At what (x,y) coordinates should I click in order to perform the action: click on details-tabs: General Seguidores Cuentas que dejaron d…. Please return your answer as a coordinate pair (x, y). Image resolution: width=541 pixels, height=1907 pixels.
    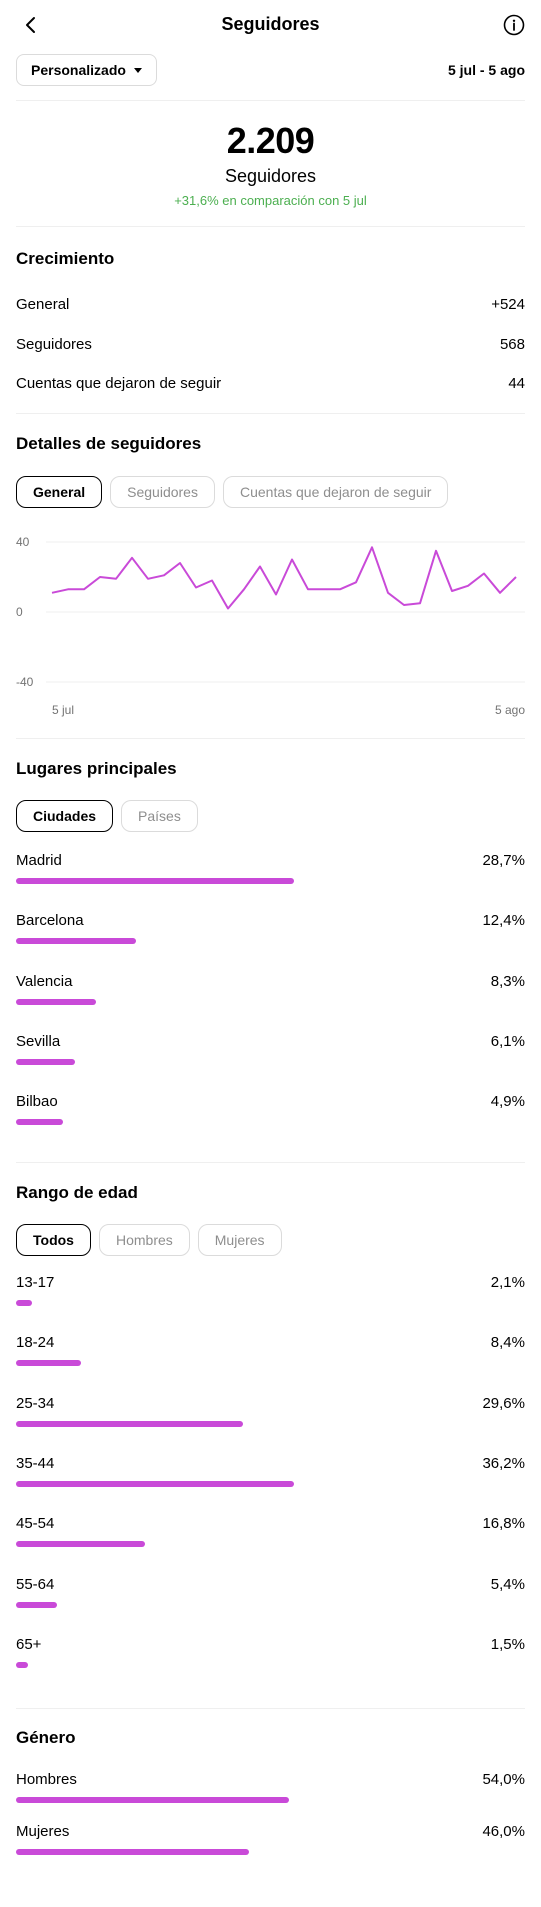
    Looking at the image, I should click on (232, 493).